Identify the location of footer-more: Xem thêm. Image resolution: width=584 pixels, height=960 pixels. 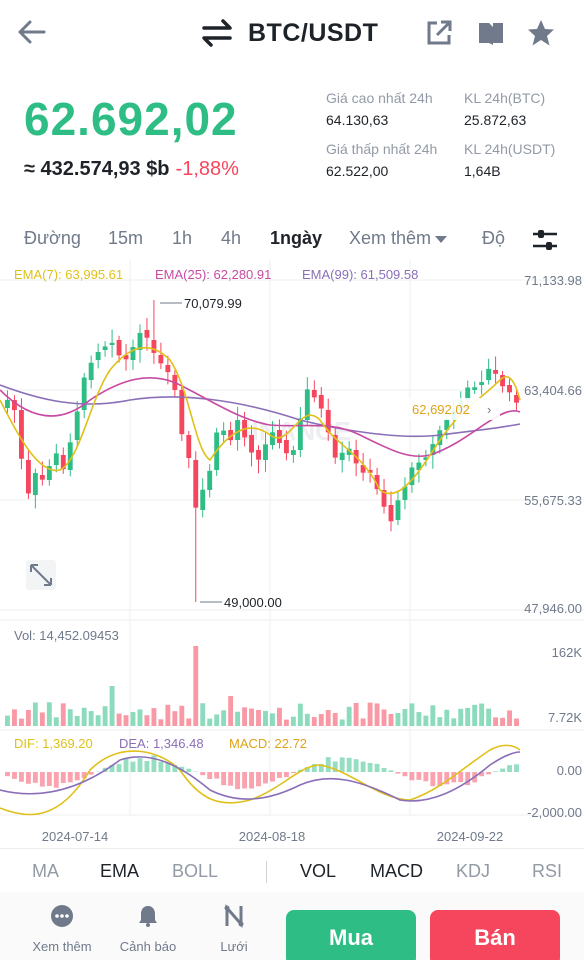
(62, 929).